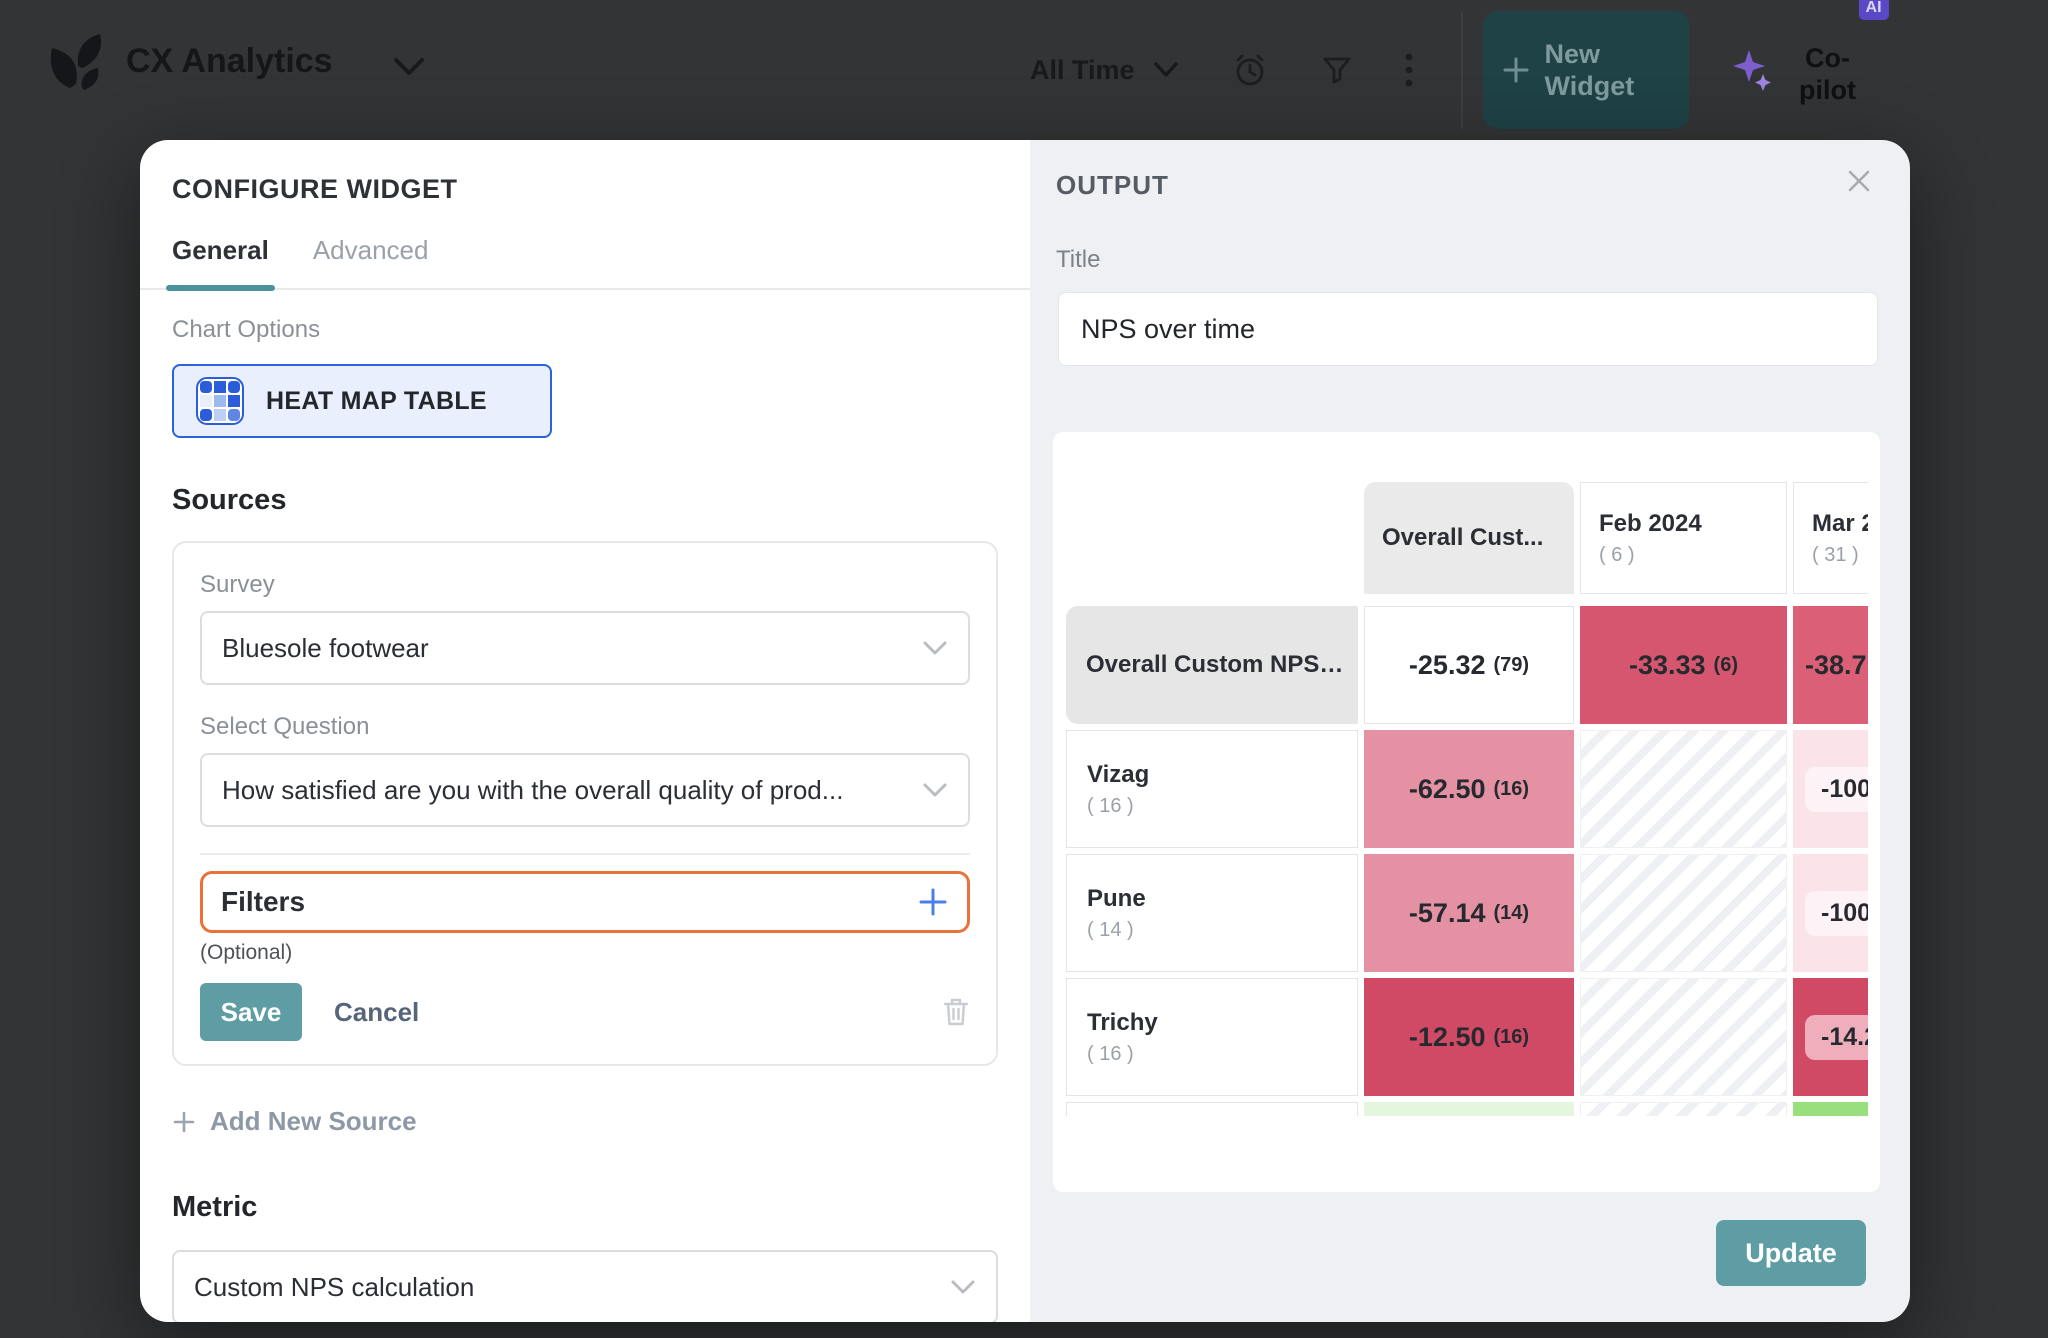 The image size is (2048, 1338). What do you see at coordinates (370, 250) in the screenshot?
I see `tab-advanced: Advanced` at bounding box center [370, 250].